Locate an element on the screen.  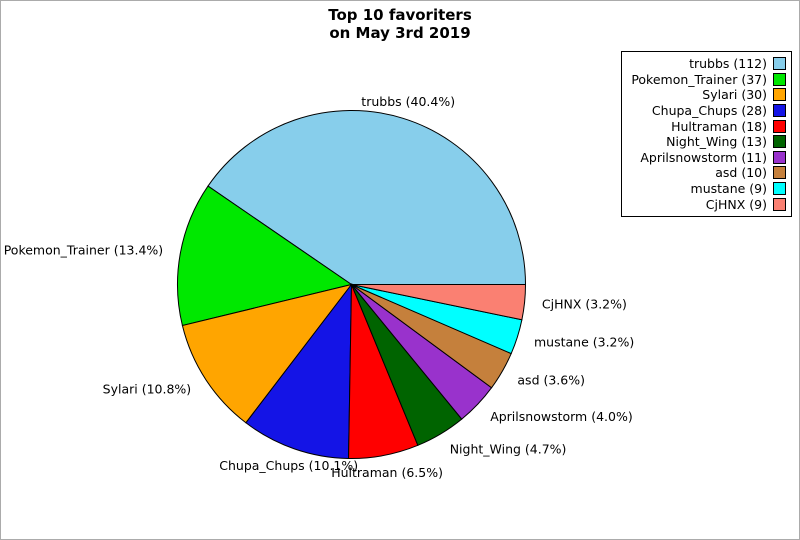
pie-slice-Sylari is located at coordinates (267, 353).